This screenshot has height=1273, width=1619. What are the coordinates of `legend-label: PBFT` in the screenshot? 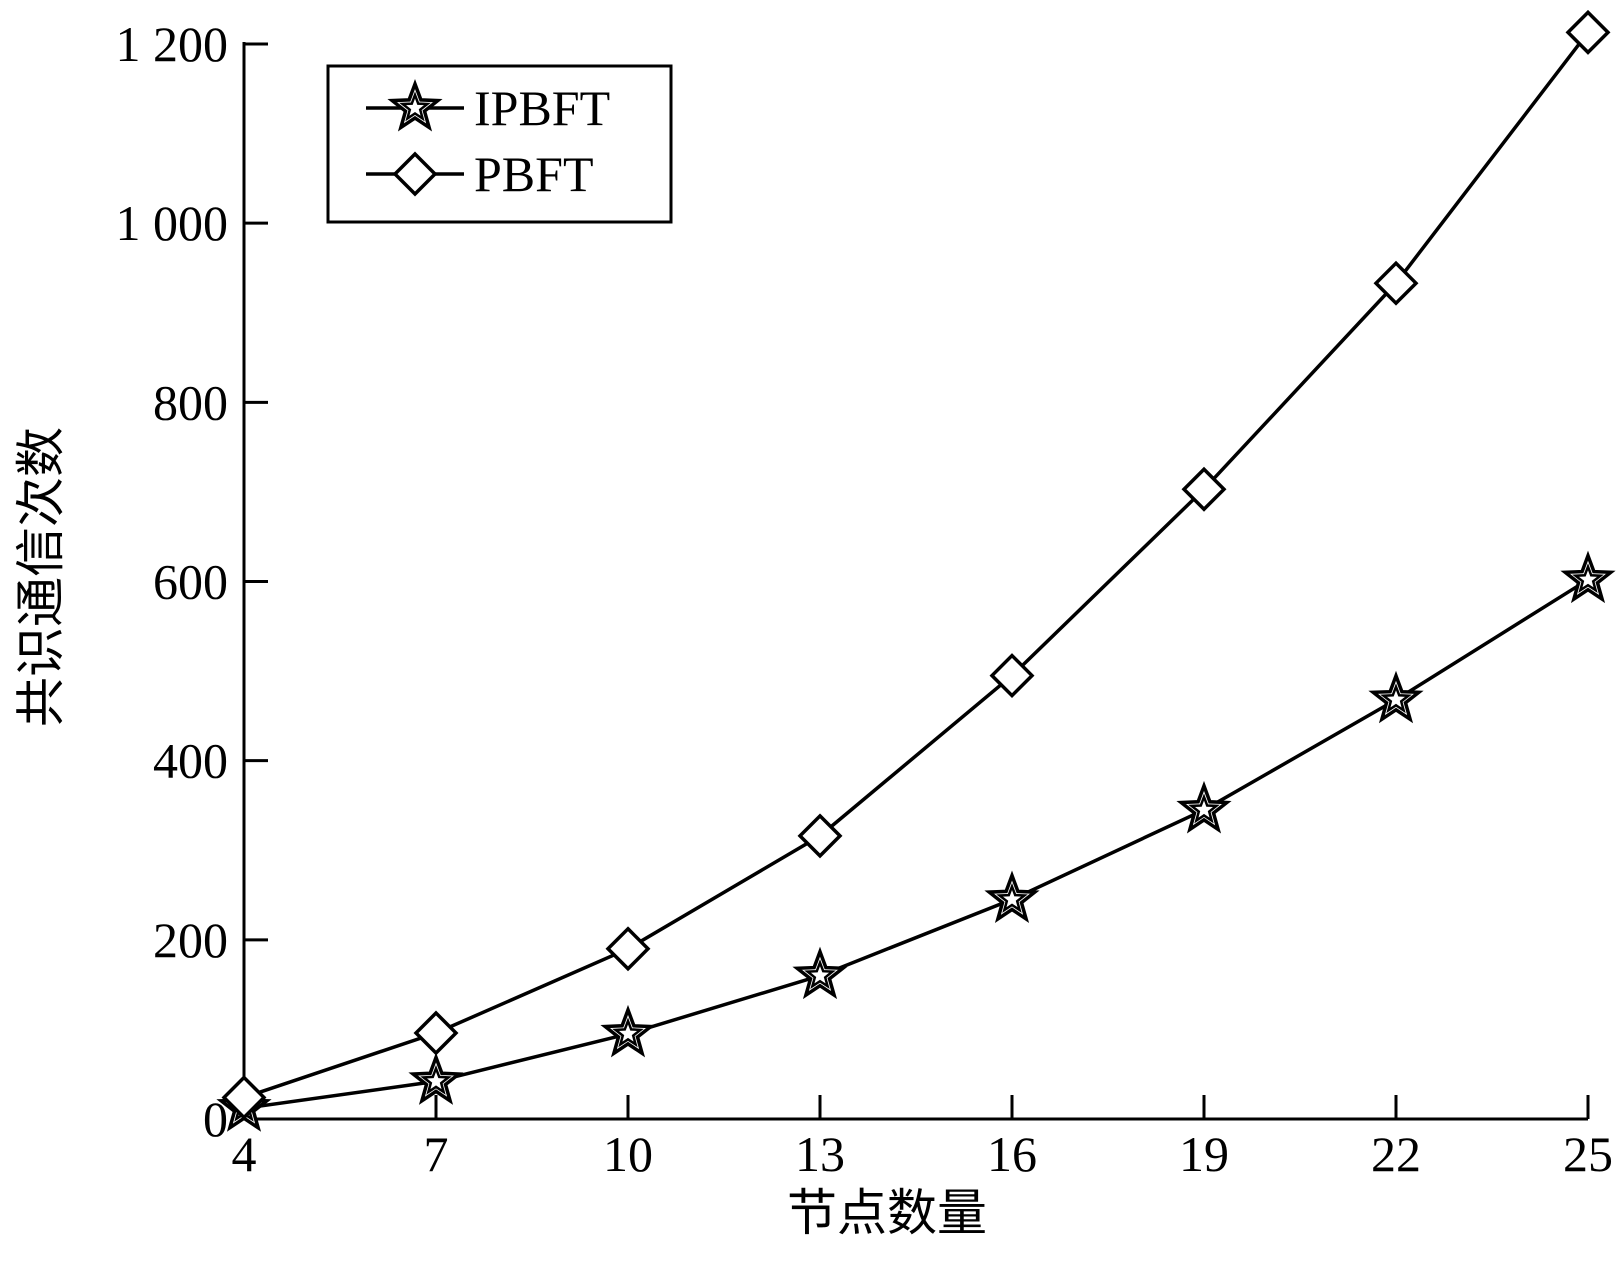 It's located at (534, 174).